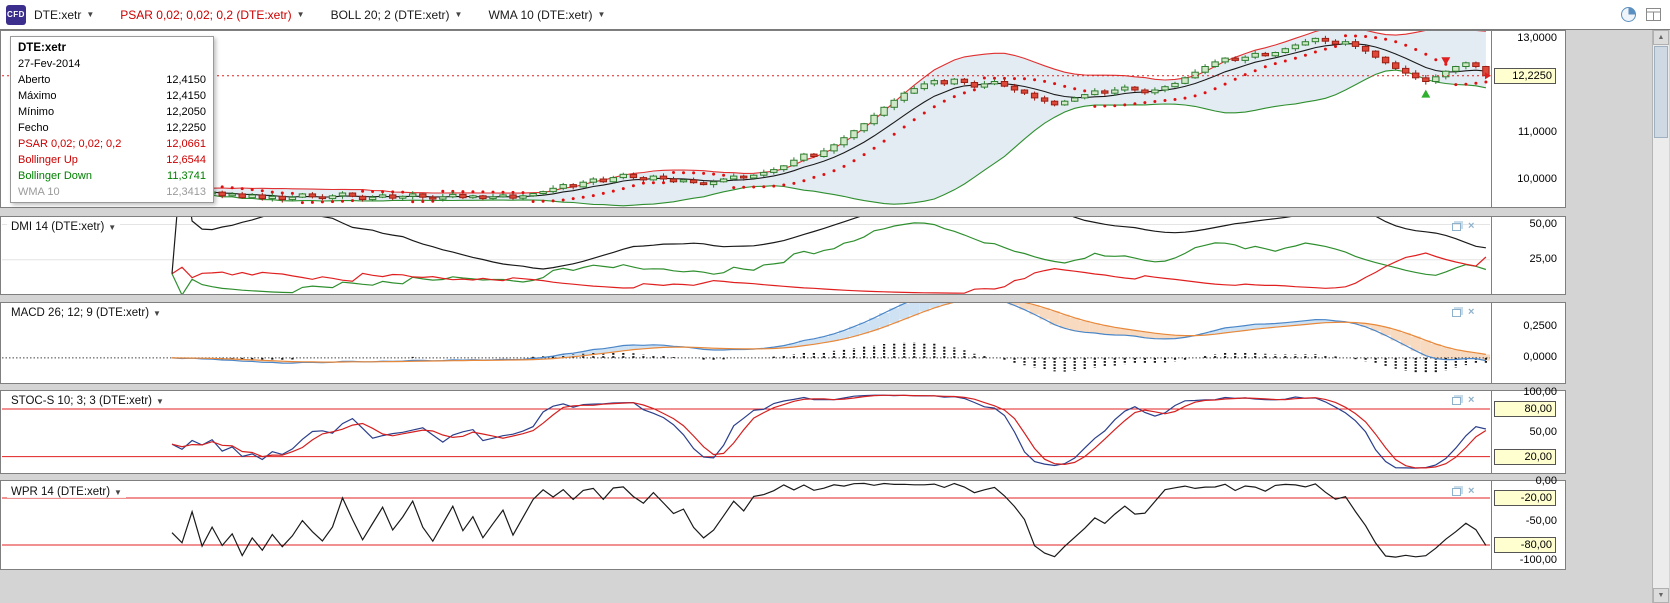 The height and width of the screenshot is (603, 1670). What do you see at coordinates (58, 227) in the screenshot?
I see `dmi-header-text: DMI 14 (DTE:xetr)` at bounding box center [58, 227].